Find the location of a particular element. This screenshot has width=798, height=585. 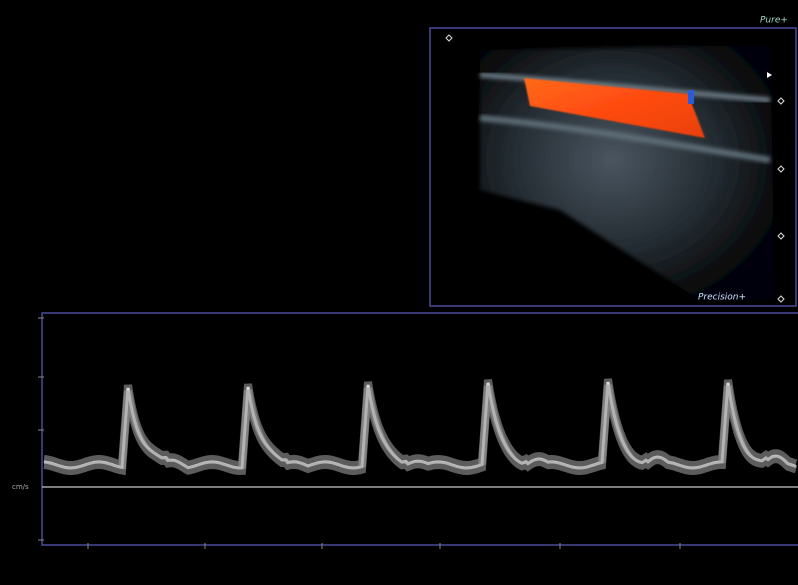

focus-marker is located at coordinates (769, 75).